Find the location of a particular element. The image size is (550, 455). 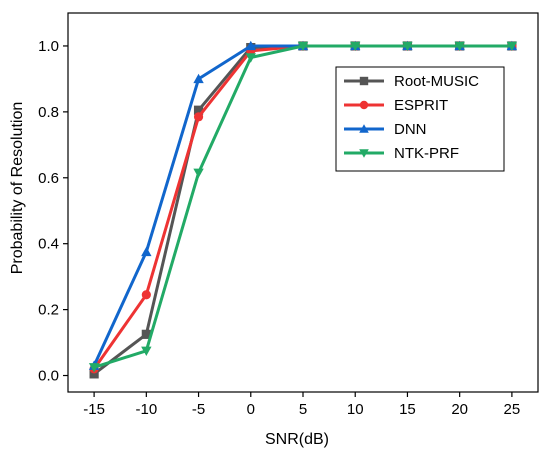

y-tick-label: 0.4 is located at coordinates (48, 244).